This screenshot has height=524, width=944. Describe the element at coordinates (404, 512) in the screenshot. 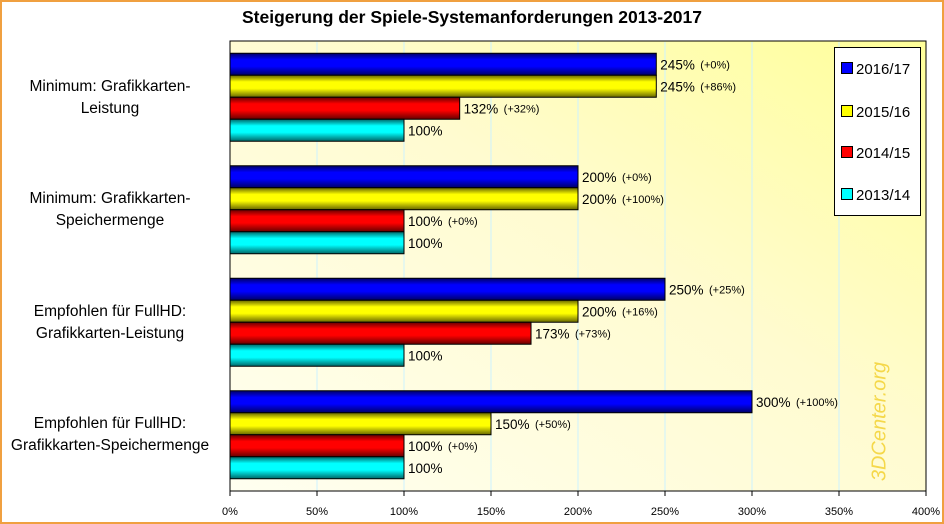

I see `x-tick-label: 100%` at that location.